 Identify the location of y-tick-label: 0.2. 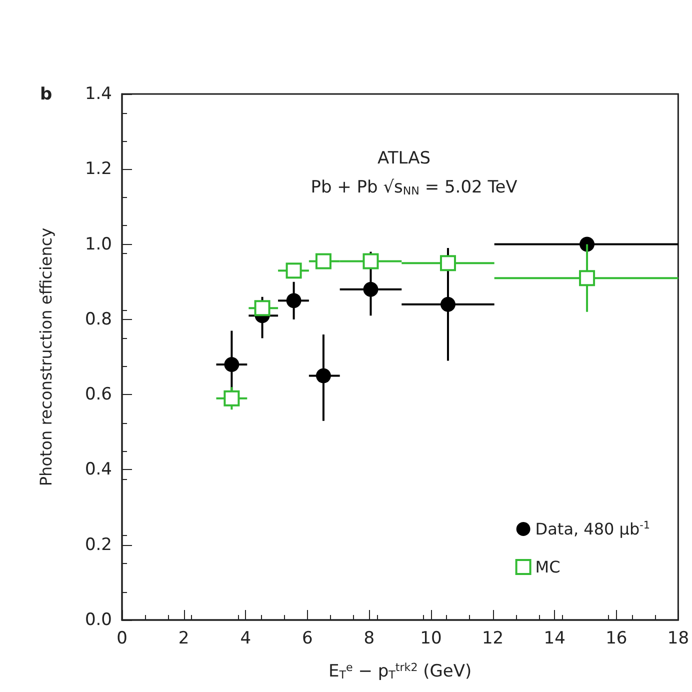
(98, 544).